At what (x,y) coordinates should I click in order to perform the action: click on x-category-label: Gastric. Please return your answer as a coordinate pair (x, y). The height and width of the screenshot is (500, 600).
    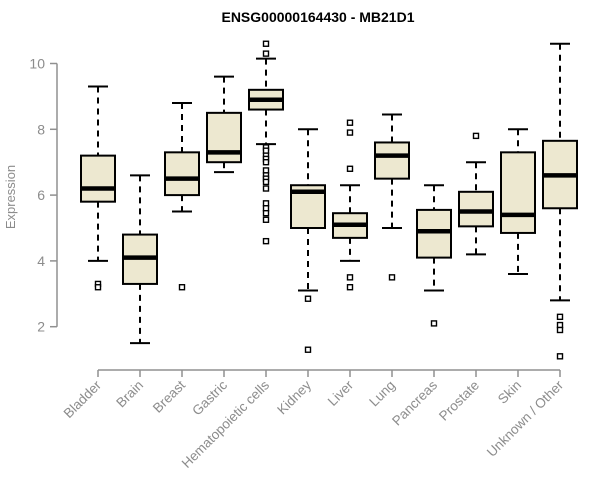
    Looking at the image, I should click on (209, 397).